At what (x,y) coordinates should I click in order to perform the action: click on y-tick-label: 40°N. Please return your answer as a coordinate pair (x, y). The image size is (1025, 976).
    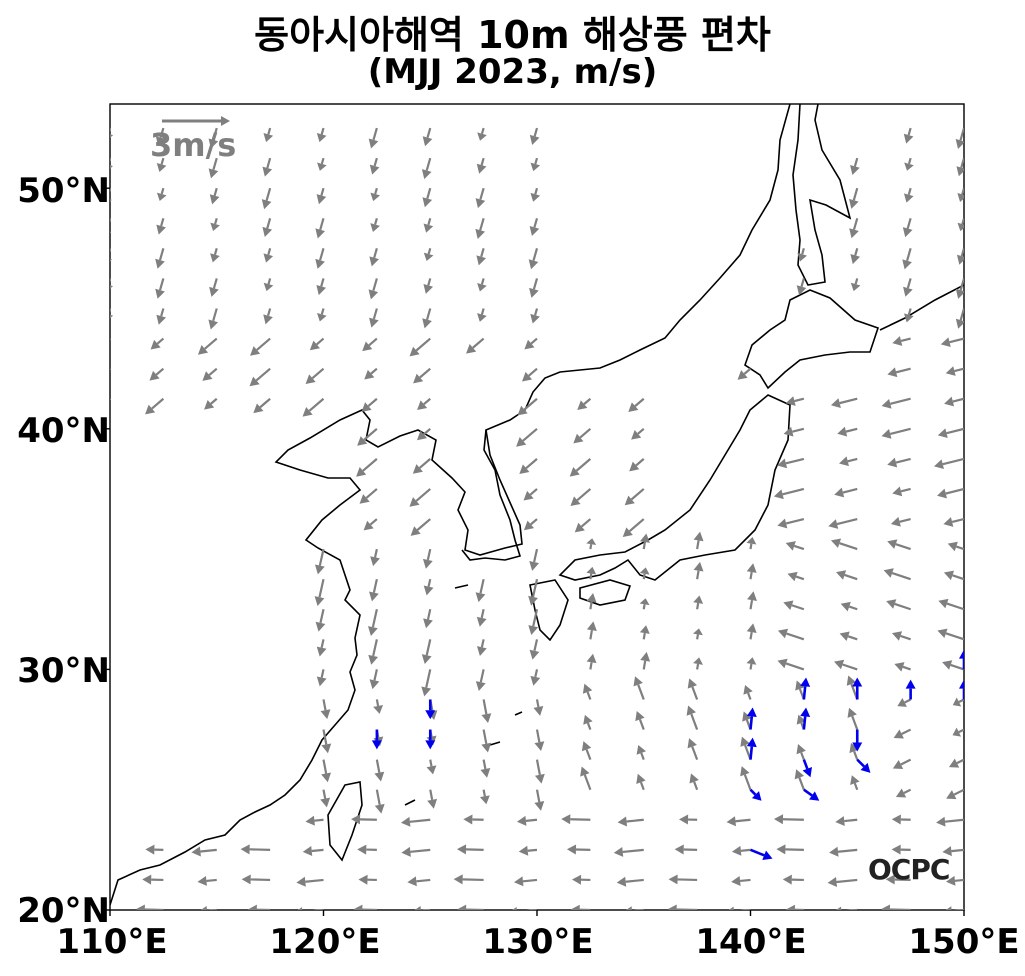
    Looking at the image, I should click on (63, 431).